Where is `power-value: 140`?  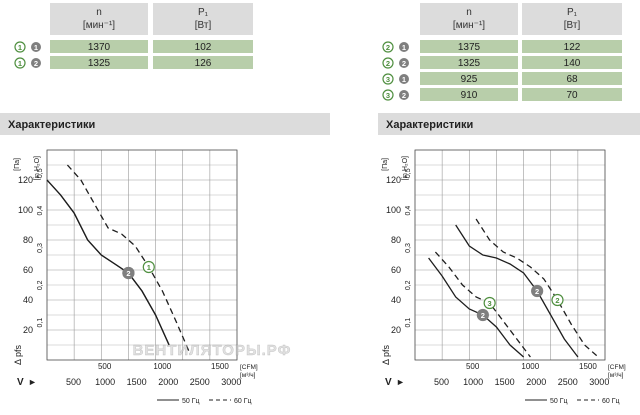 power-value: 140 is located at coordinates (572, 63).